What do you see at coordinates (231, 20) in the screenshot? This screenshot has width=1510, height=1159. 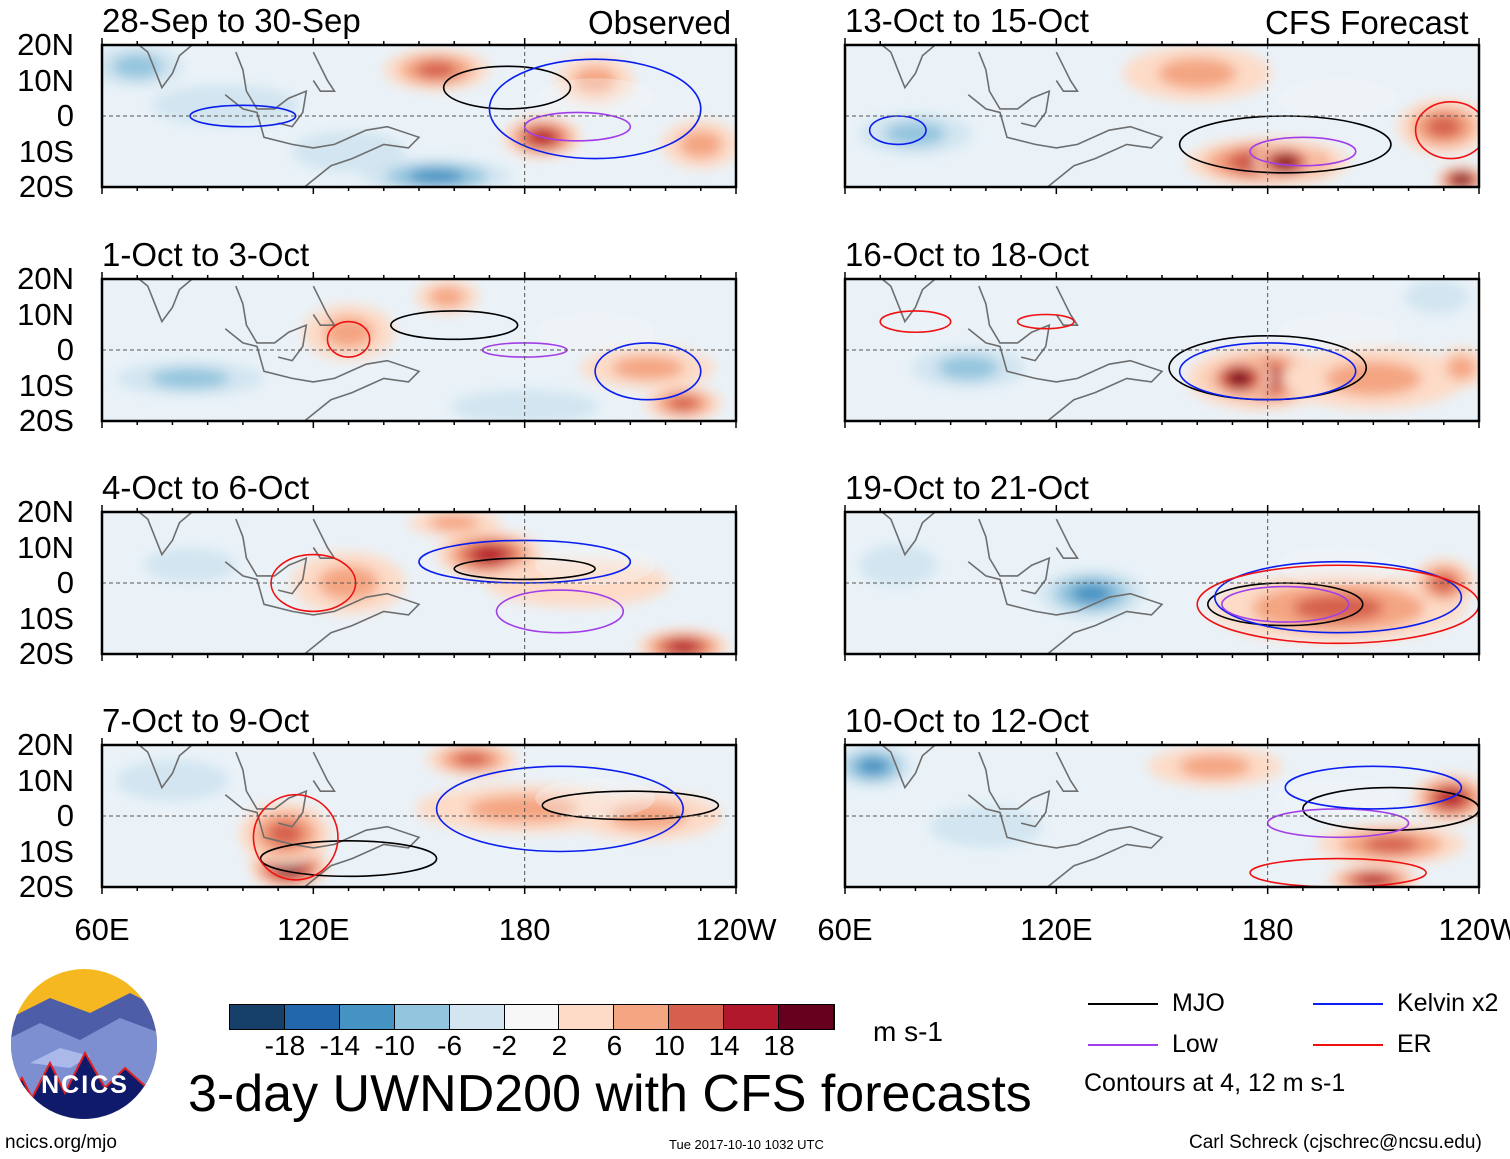 I see `panel-title: 28-Sep to 30-Sep` at bounding box center [231, 20].